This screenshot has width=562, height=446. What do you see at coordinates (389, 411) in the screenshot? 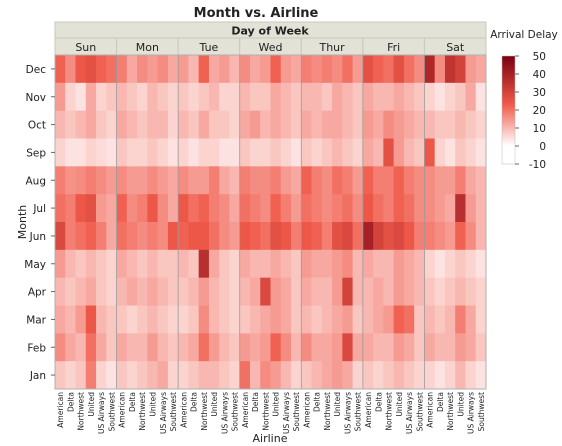
I see `airline-label: Northwest` at bounding box center [389, 411].